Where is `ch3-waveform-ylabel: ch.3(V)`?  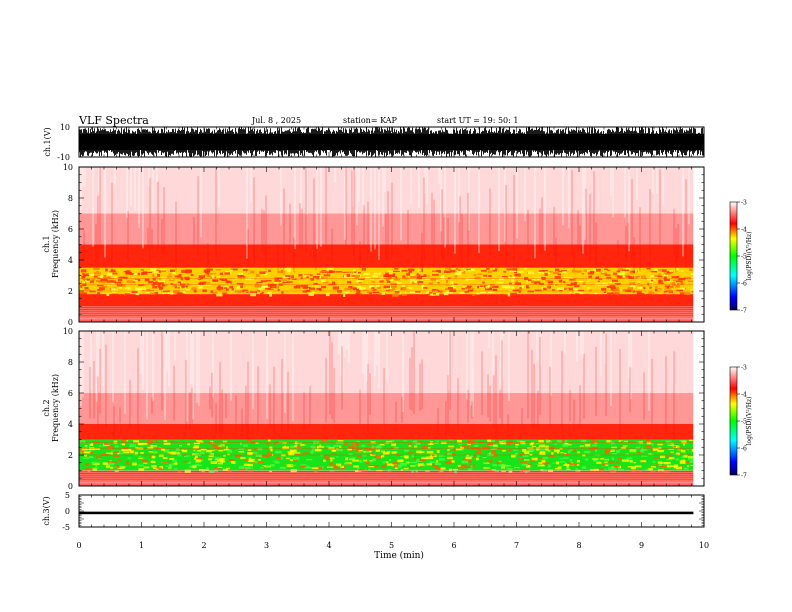
ch3-waveform-ylabel: ch.3(V) is located at coordinates (46, 510).